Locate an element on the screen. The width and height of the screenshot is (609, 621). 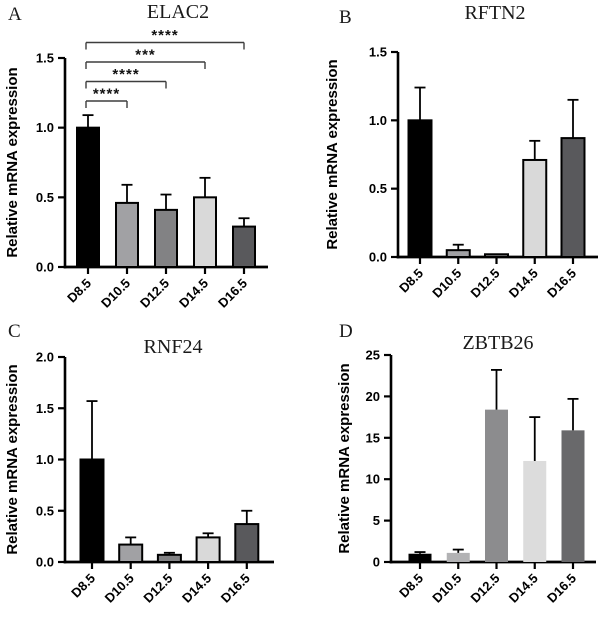
panel-b-letter: B is located at coordinates (345, 17).